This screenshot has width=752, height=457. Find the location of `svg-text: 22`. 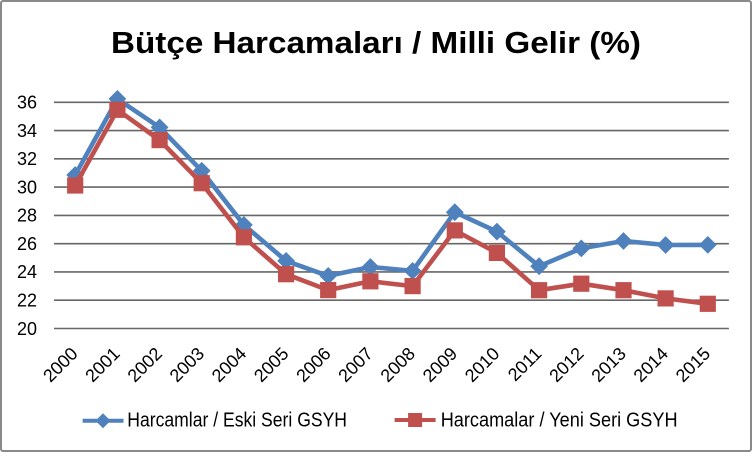

svg-text: 22 is located at coordinates (27, 301).